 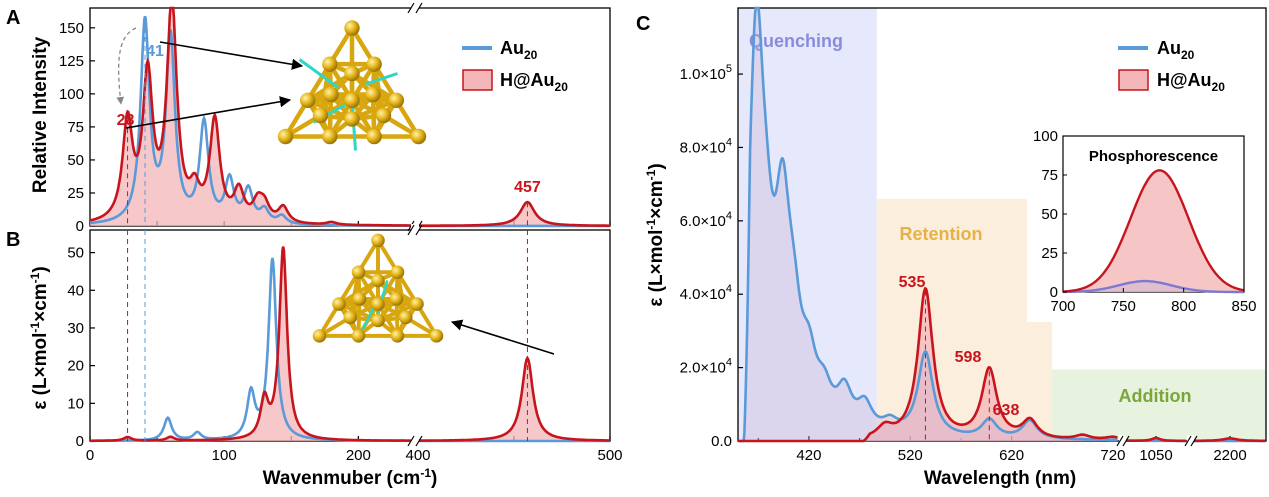 What do you see at coordinates (208, 112) in the screenshot?
I see `arrow-28-to-cluster` at bounding box center [208, 112].